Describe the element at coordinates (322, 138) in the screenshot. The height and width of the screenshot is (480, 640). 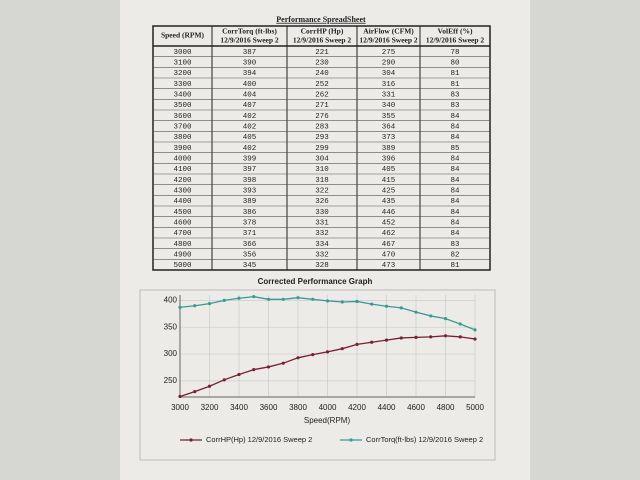
I see `table-cell: 293` at that location.